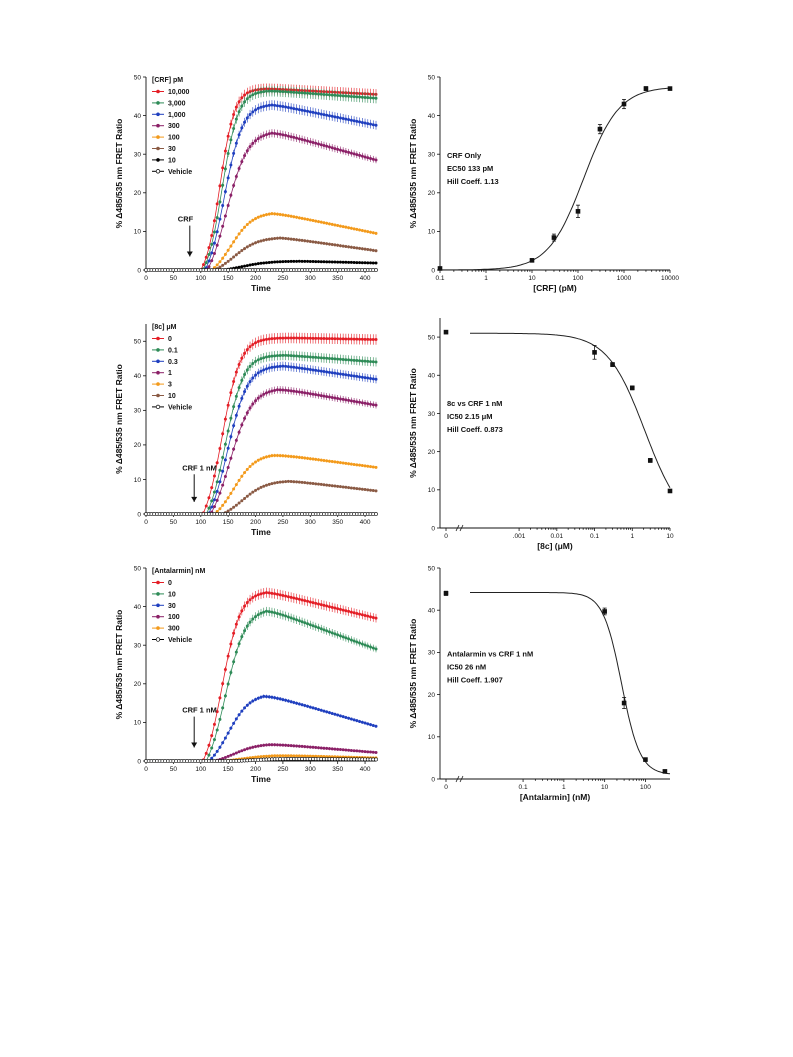  What do you see at coordinates (261, 288) in the screenshot?
I see `x-axis-label: Time` at bounding box center [261, 288].